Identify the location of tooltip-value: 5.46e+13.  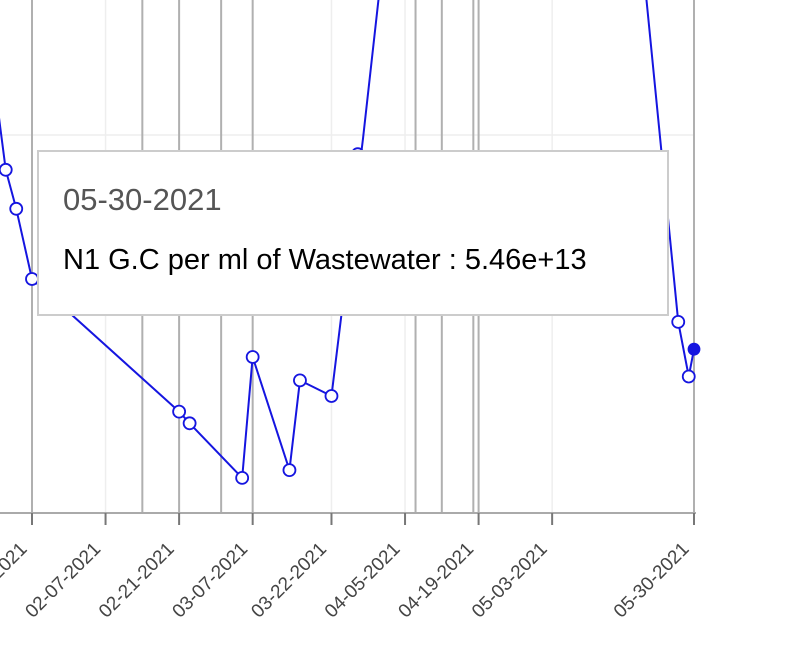
(525, 260).